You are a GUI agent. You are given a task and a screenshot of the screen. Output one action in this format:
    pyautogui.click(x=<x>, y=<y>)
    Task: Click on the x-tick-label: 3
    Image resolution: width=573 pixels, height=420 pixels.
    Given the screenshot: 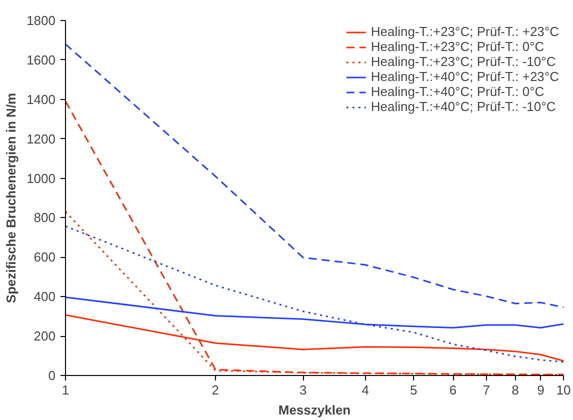 What is the action you would take?
    pyautogui.click(x=303, y=390)
    